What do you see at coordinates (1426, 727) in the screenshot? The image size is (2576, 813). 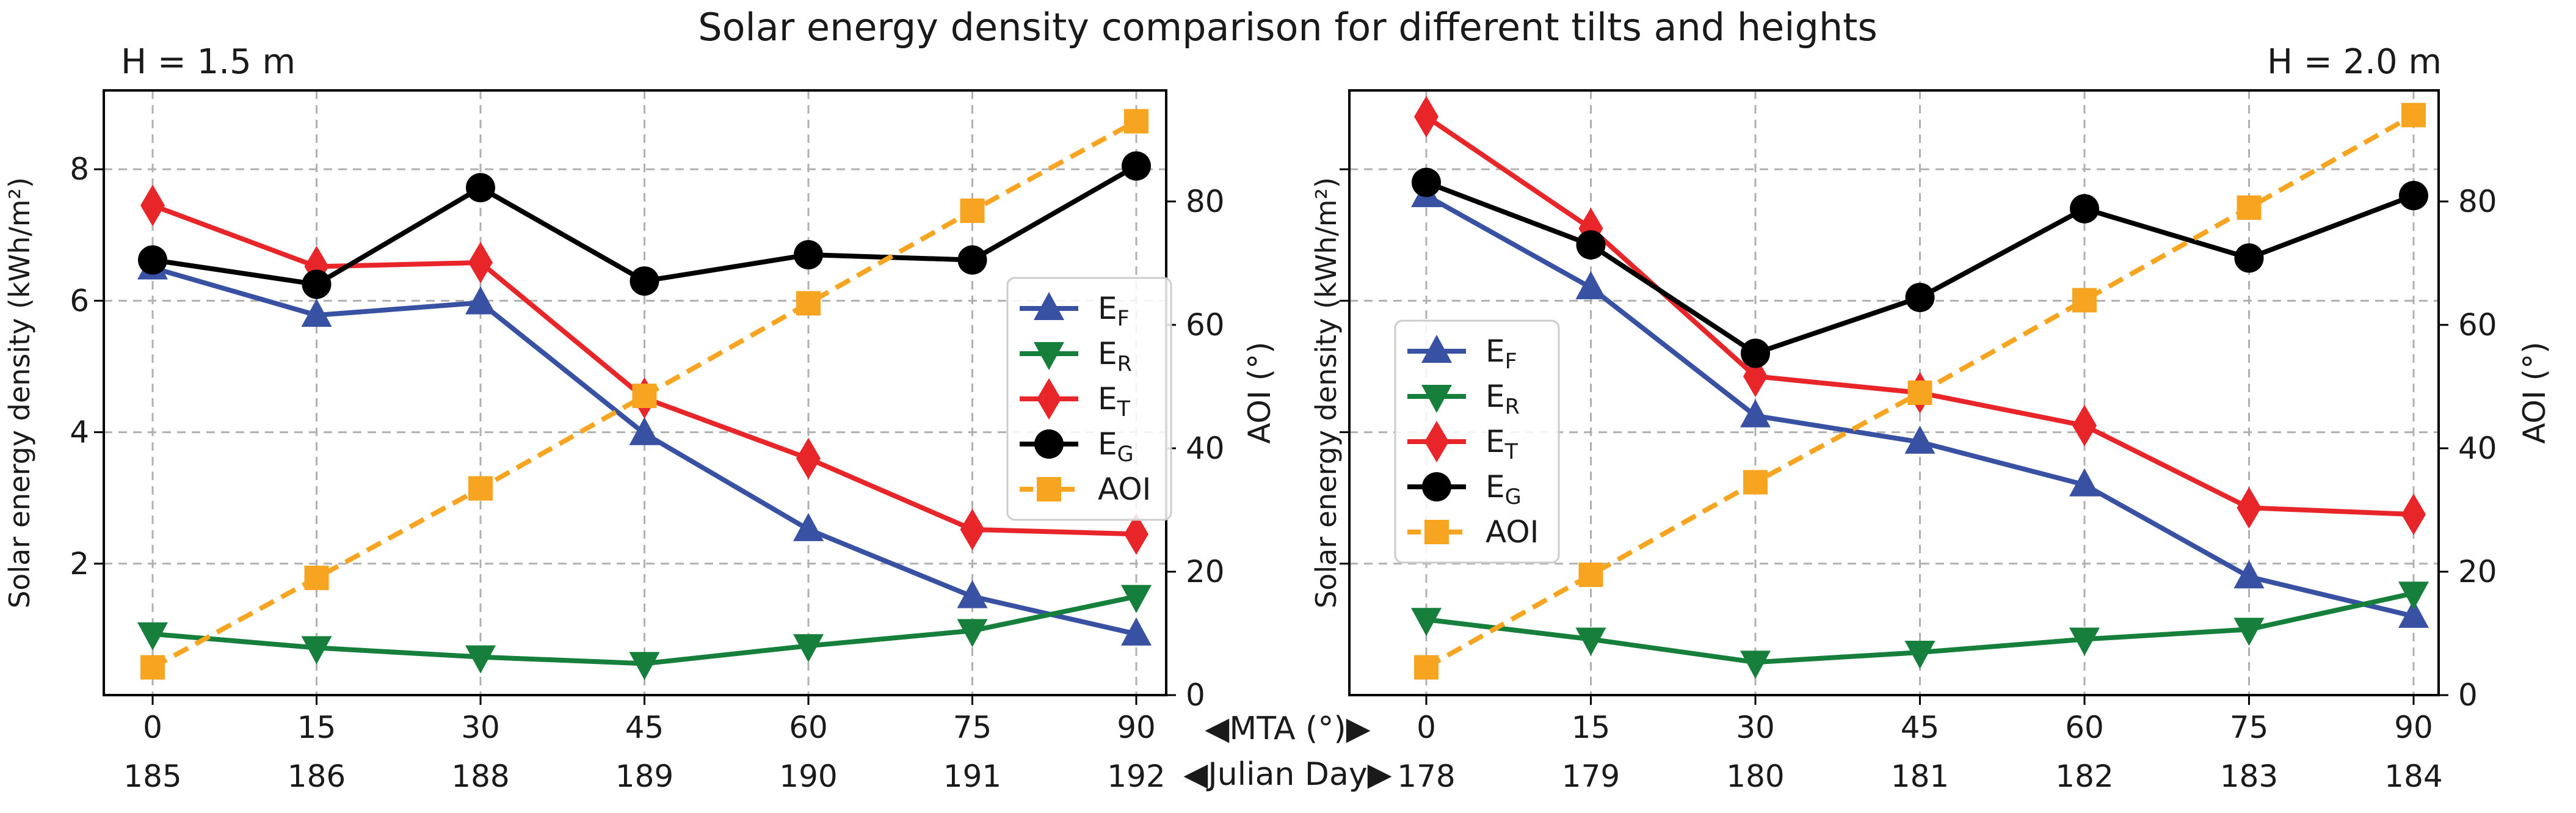 I see `x-tick-label: 0` at bounding box center [1426, 727].